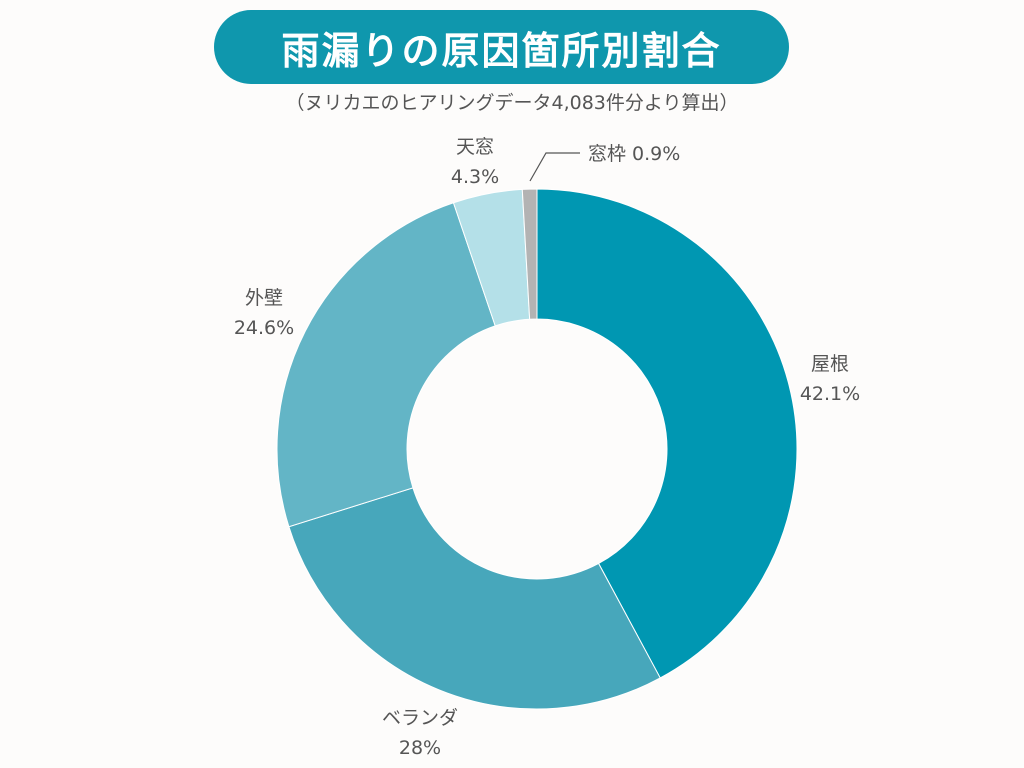 This screenshot has width=1024, height=768. What do you see at coordinates (420, 718) in the screenshot?
I see `slice-label-1: ベランダ` at bounding box center [420, 718].